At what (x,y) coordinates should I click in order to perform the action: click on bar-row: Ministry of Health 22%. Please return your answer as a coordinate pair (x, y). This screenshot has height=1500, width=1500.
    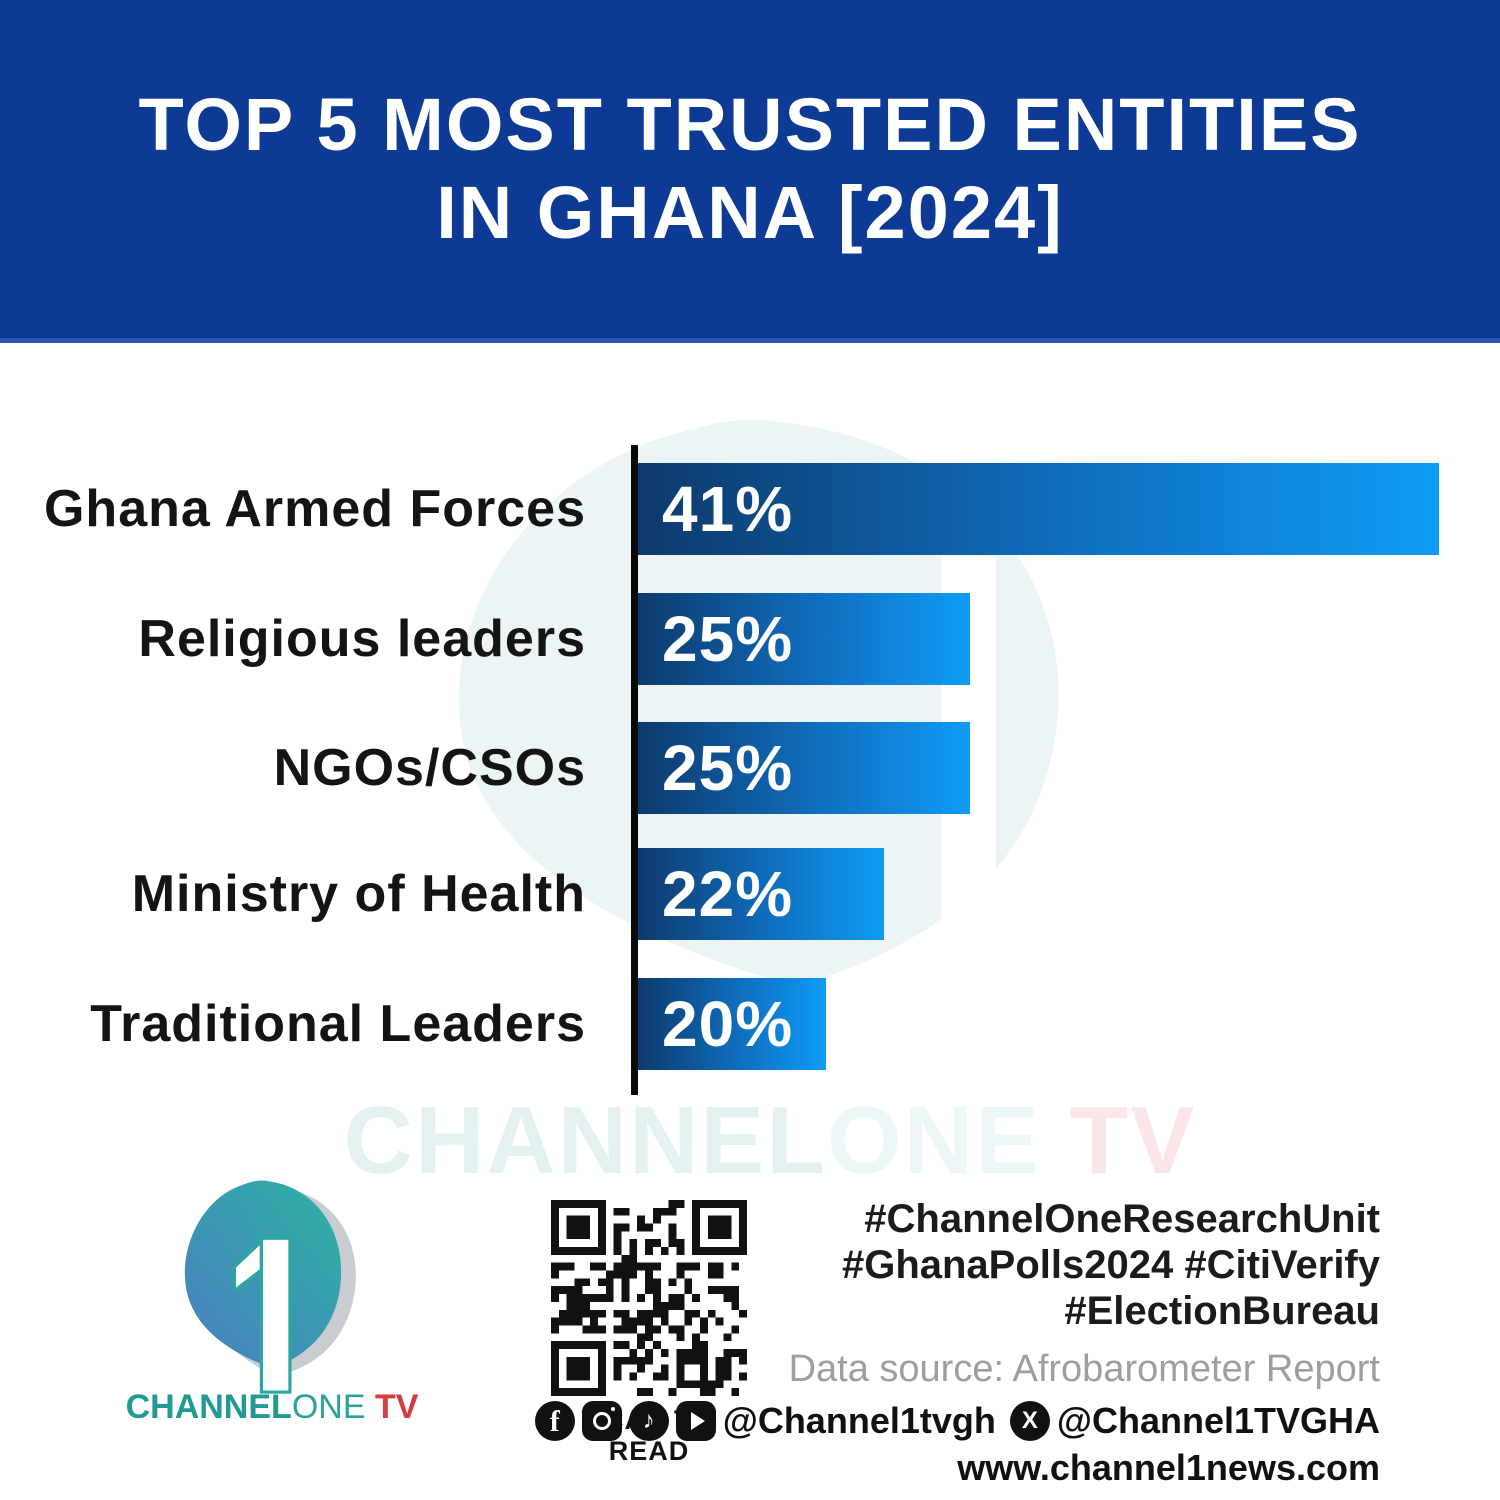
    Looking at the image, I should click on (750, 894).